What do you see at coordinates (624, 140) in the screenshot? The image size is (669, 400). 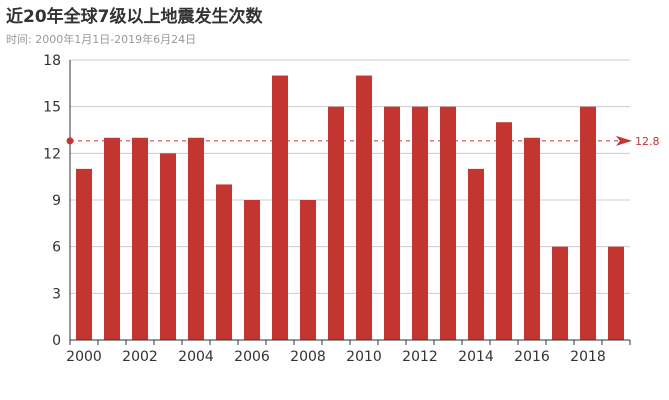 I see `markline-arrow-icon` at bounding box center [624, 140].